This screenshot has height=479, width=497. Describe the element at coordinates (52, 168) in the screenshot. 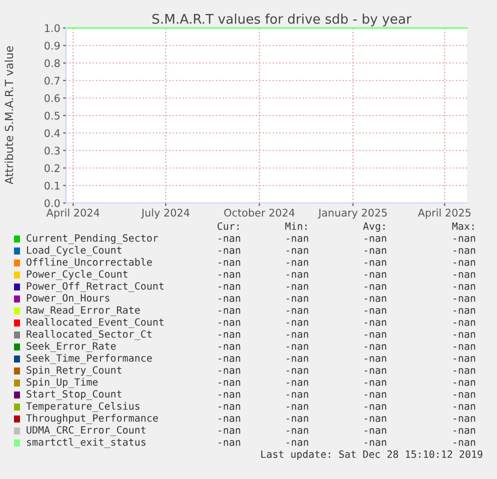

I see `y-tick-label: 0.2` at that location.